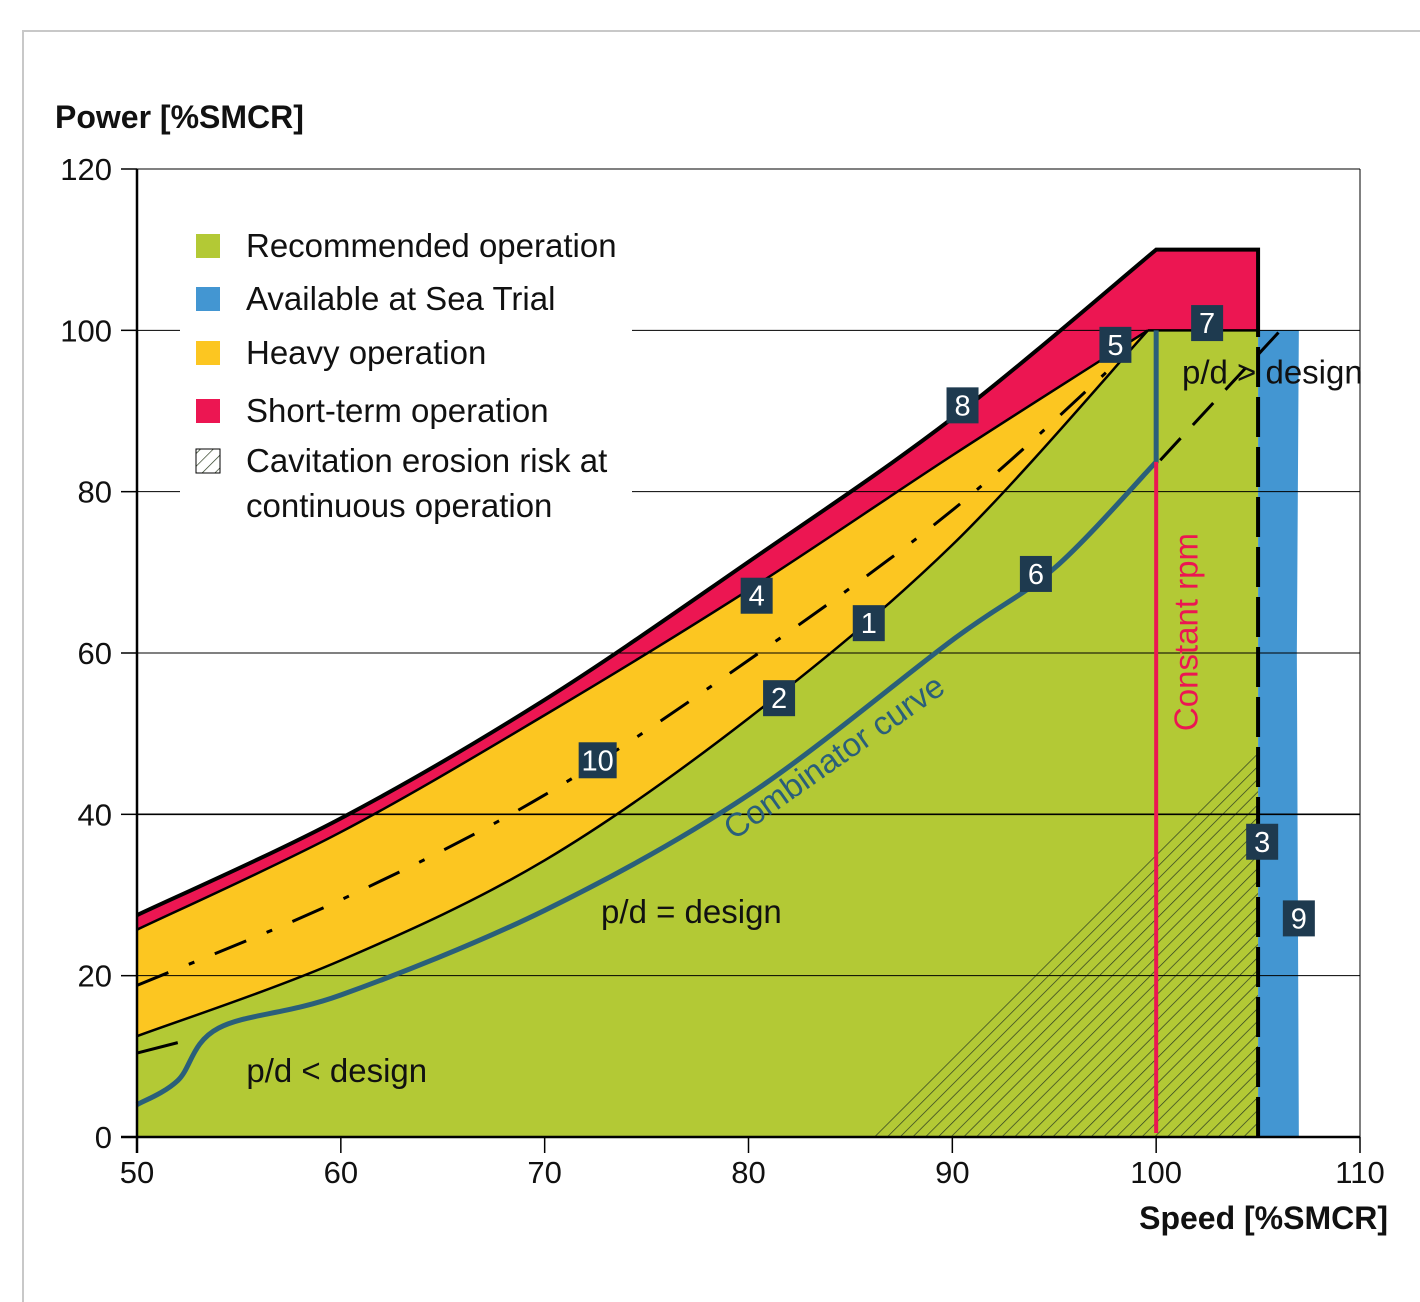  What do you see at coordinates (86, 330) in the screenshot?
I see `y-tick-label: 100` at bounding box center [86, 330].